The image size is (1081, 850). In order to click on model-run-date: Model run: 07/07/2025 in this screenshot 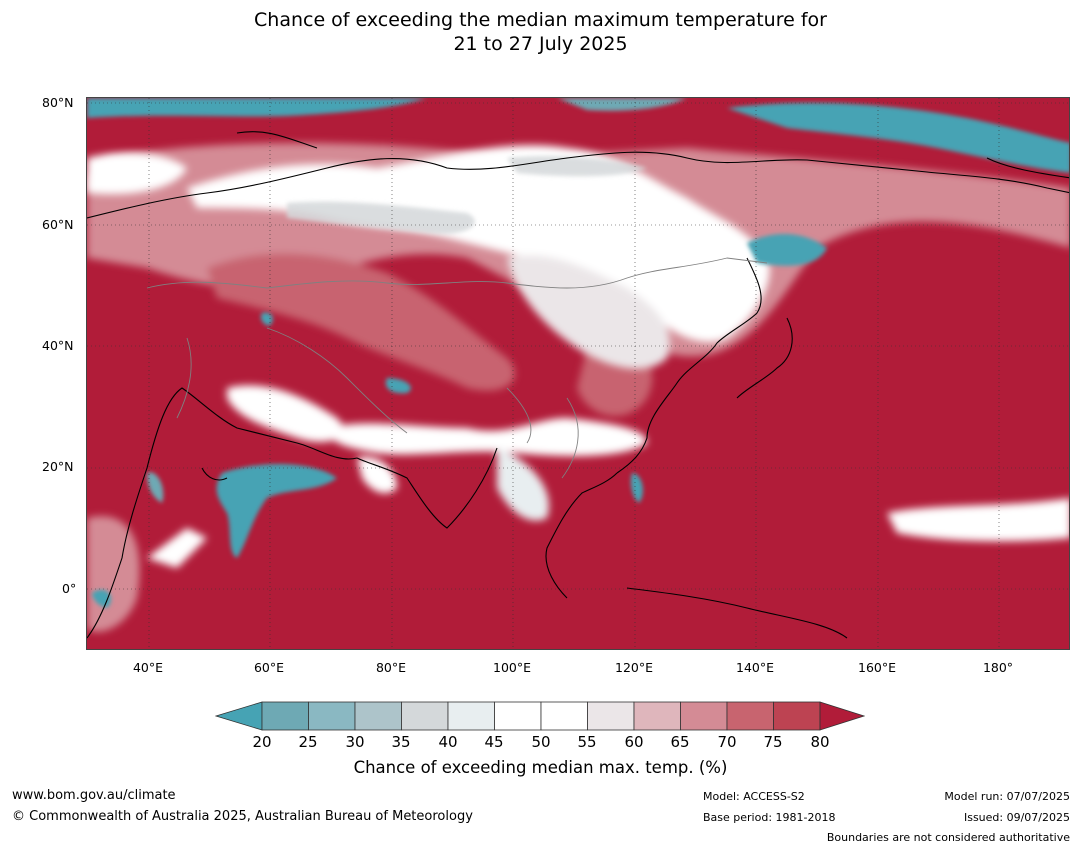, I will do `click(1007, 796)`.